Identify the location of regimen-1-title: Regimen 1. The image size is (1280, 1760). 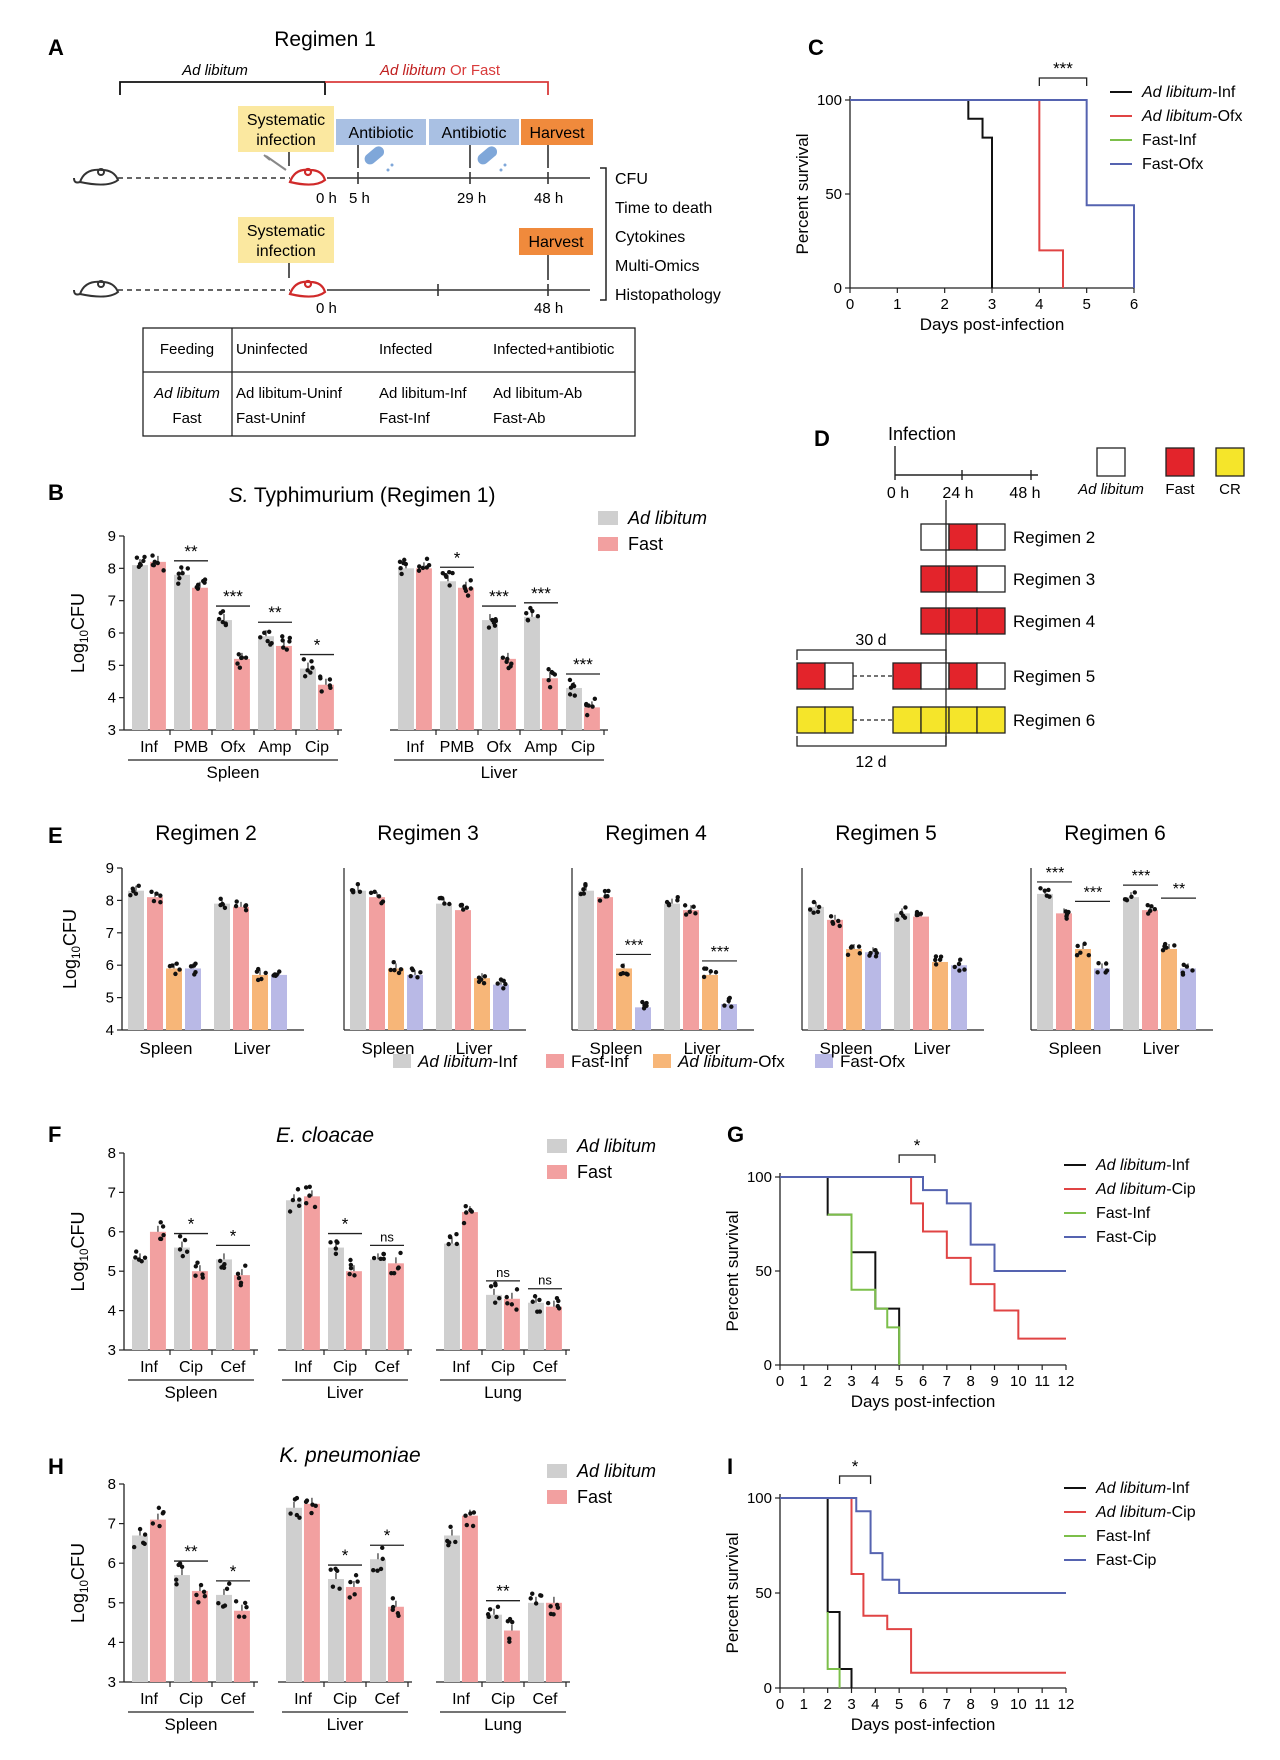
(325, 39).